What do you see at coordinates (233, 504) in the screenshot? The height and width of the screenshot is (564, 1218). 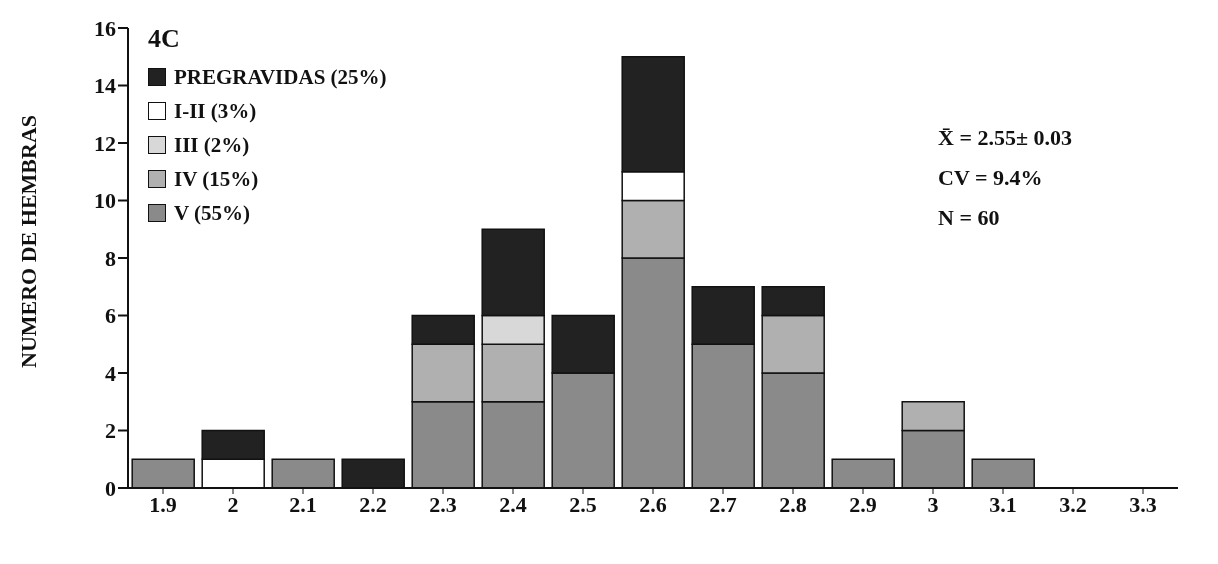 I see `x-tick-label: 2` at bounding box center [233, 504].